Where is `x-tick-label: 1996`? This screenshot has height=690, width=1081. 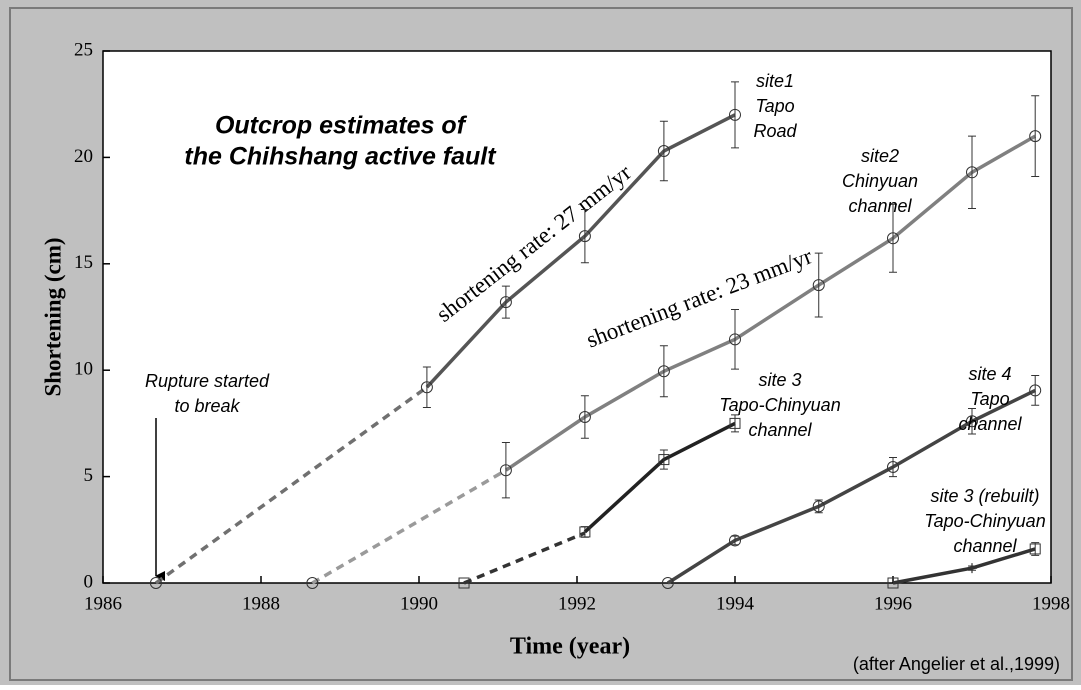
x-tick-label: 1996 is located at coordinates (893, 603).